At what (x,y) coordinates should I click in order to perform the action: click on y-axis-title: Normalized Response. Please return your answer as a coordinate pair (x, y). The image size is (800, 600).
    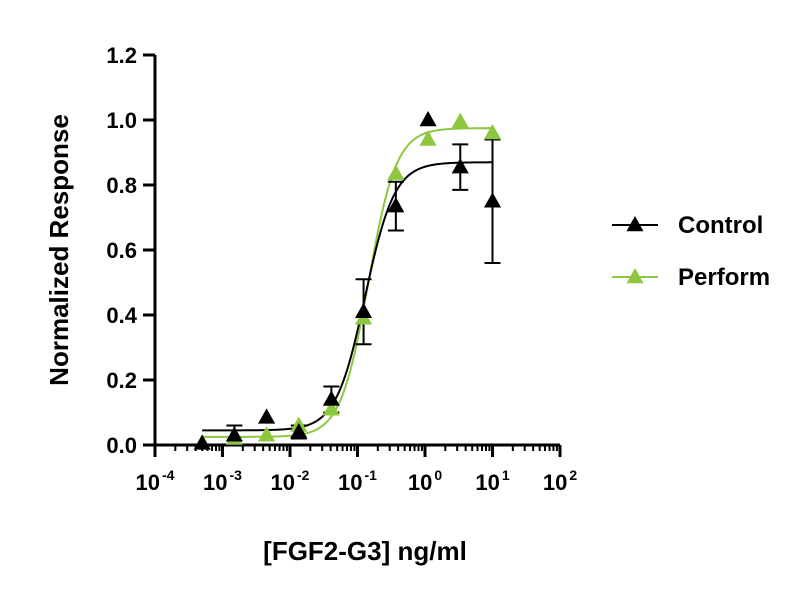
    Looking at the image, I should click on (59, 250).